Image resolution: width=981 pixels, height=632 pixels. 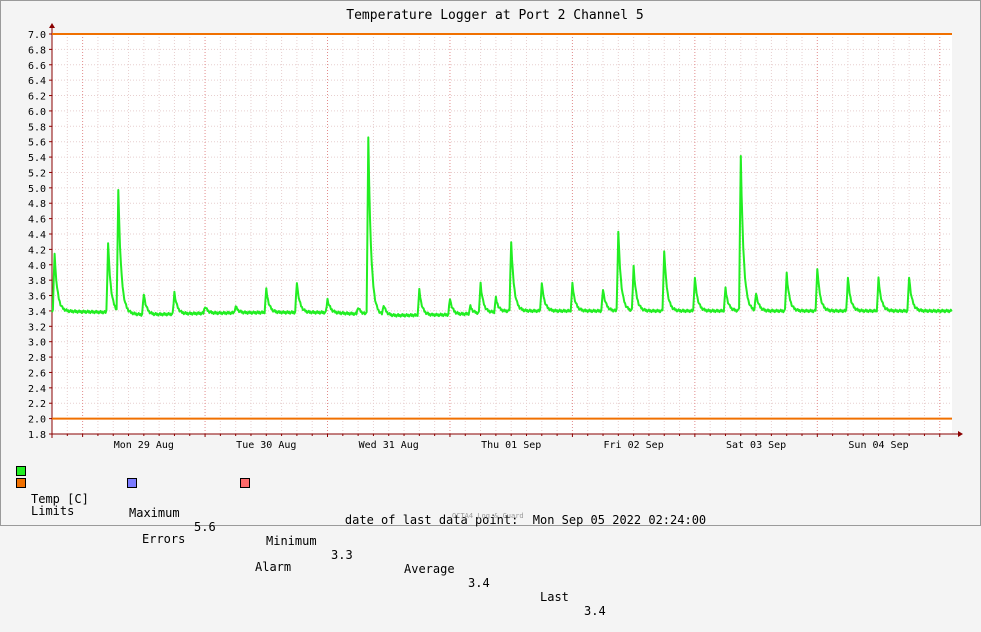 I want to click on legend-row-2: Limits Errors Alarm, so click(x=153, y=525).